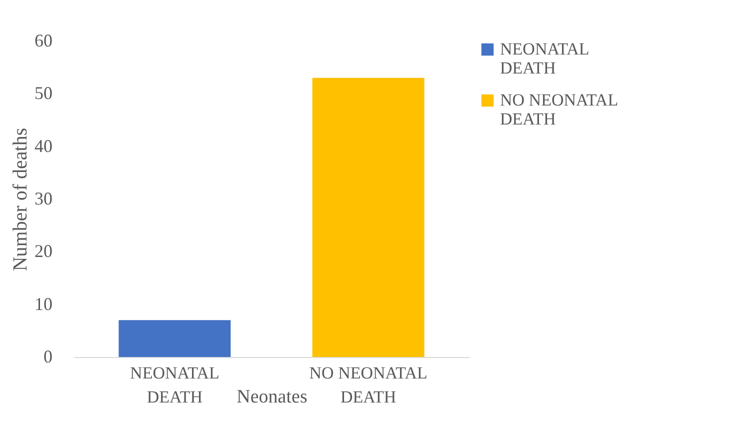 Image resolution: width=742 pixels, height=440 pixels. What do you see at coordinates (43, 251) in the screenshot?
I see `y-tick-label: 20` at bounding box center [43, 251].